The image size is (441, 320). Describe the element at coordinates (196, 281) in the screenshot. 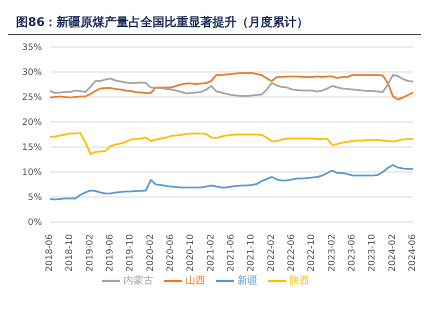

I see `legend-label: 山西` at that location.